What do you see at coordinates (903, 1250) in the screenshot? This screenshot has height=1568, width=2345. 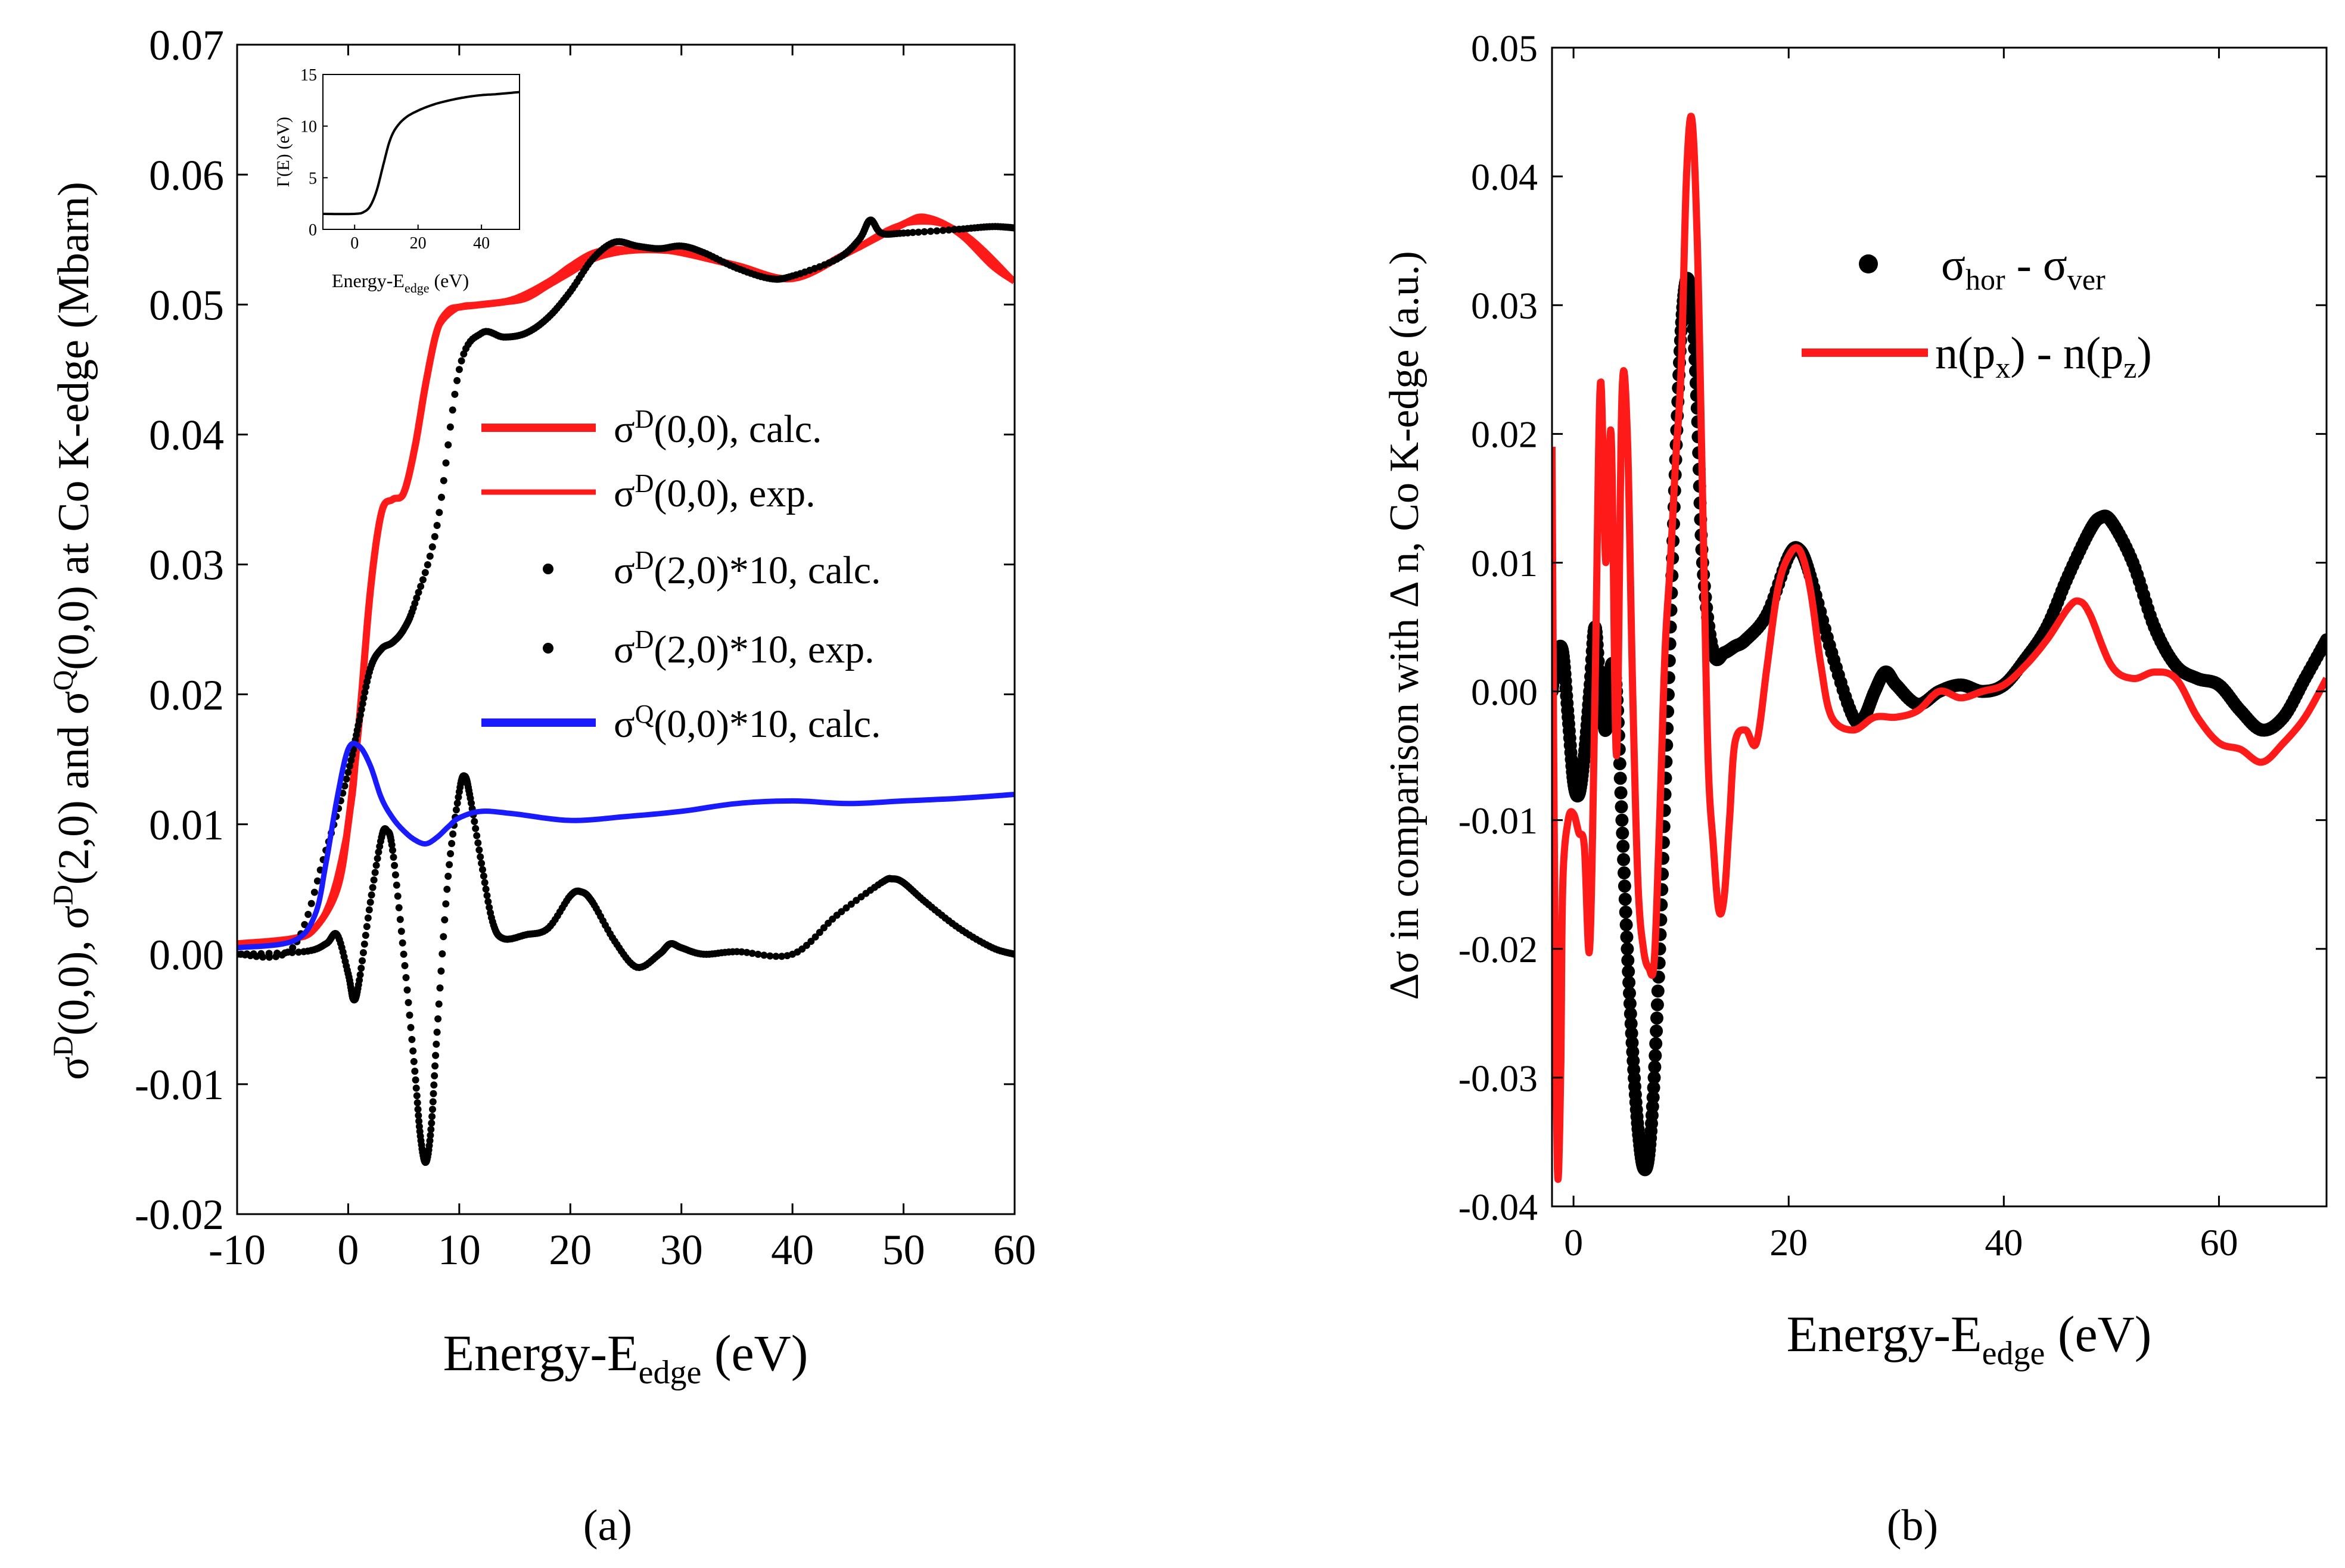 I see `x-tick-label: 50` at bounding box center [903, 1250].